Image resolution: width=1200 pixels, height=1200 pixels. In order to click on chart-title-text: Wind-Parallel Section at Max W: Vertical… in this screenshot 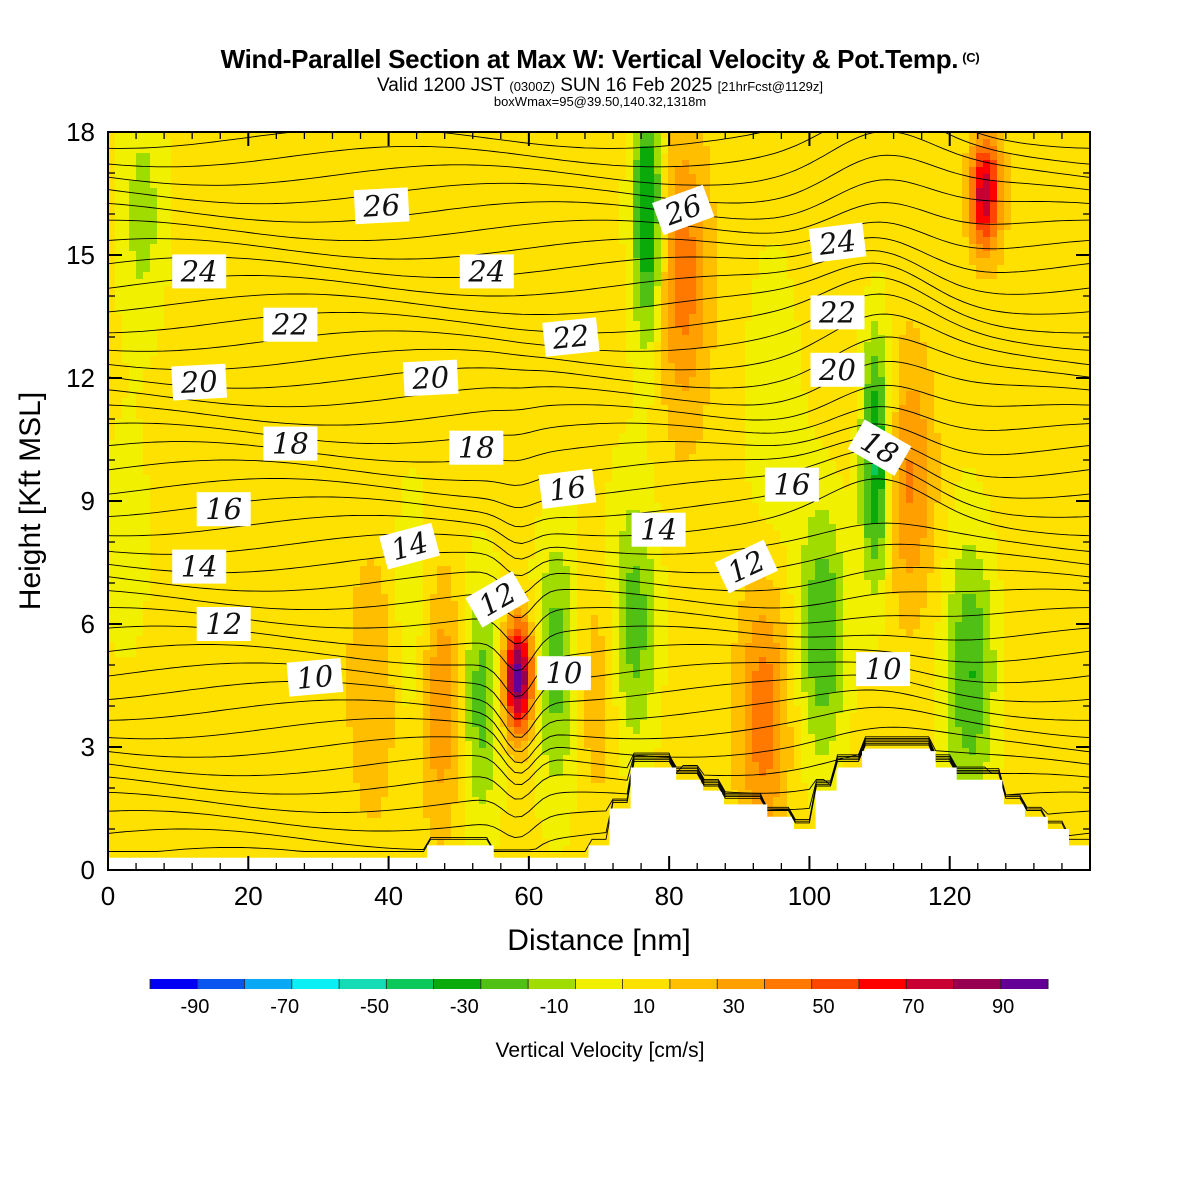, I will do `click(589, 59)`.